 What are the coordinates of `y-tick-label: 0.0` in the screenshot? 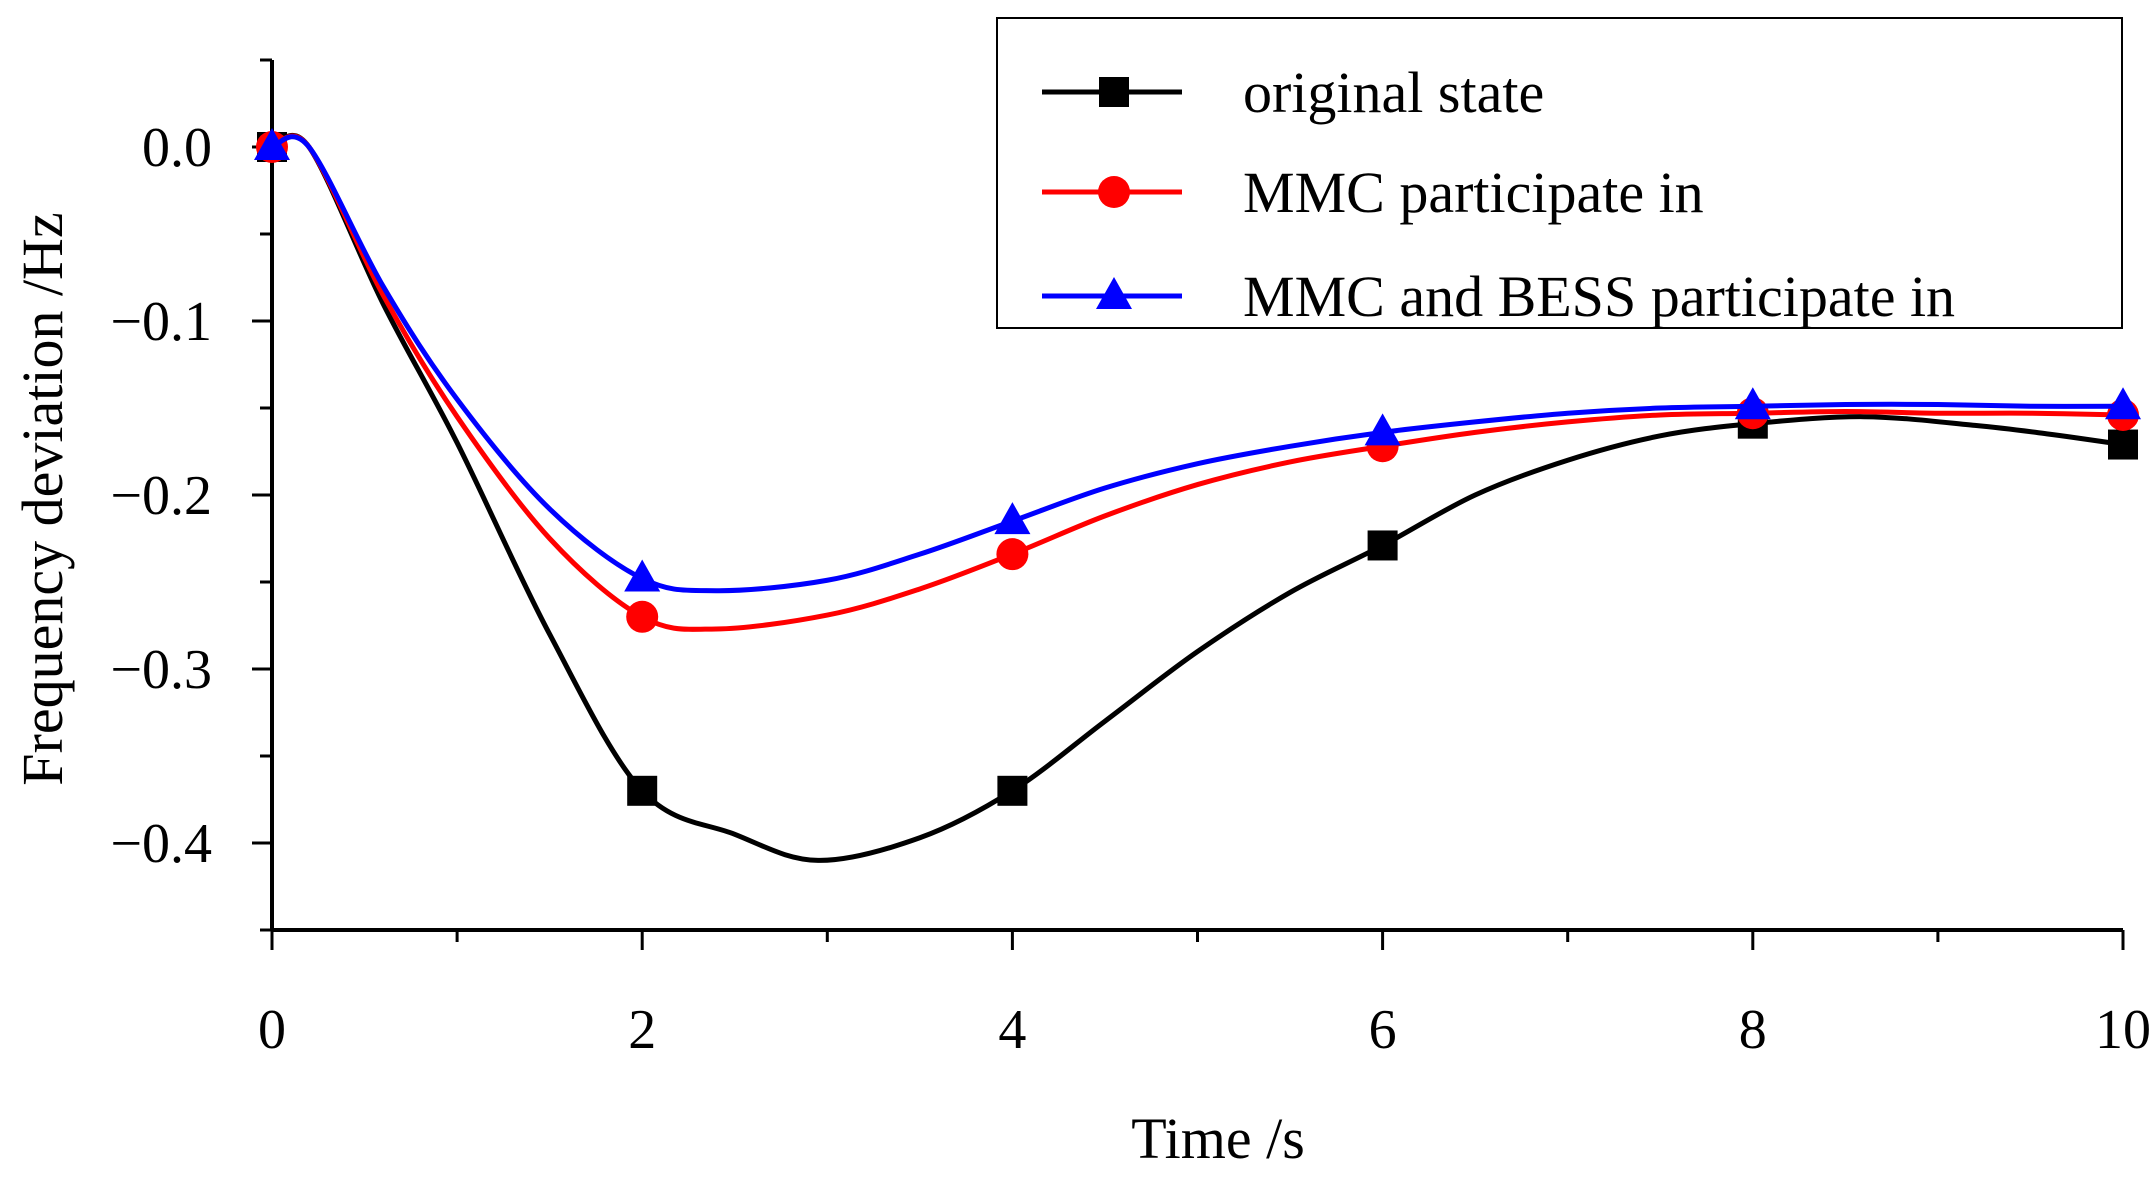 It's located at (177, 148).